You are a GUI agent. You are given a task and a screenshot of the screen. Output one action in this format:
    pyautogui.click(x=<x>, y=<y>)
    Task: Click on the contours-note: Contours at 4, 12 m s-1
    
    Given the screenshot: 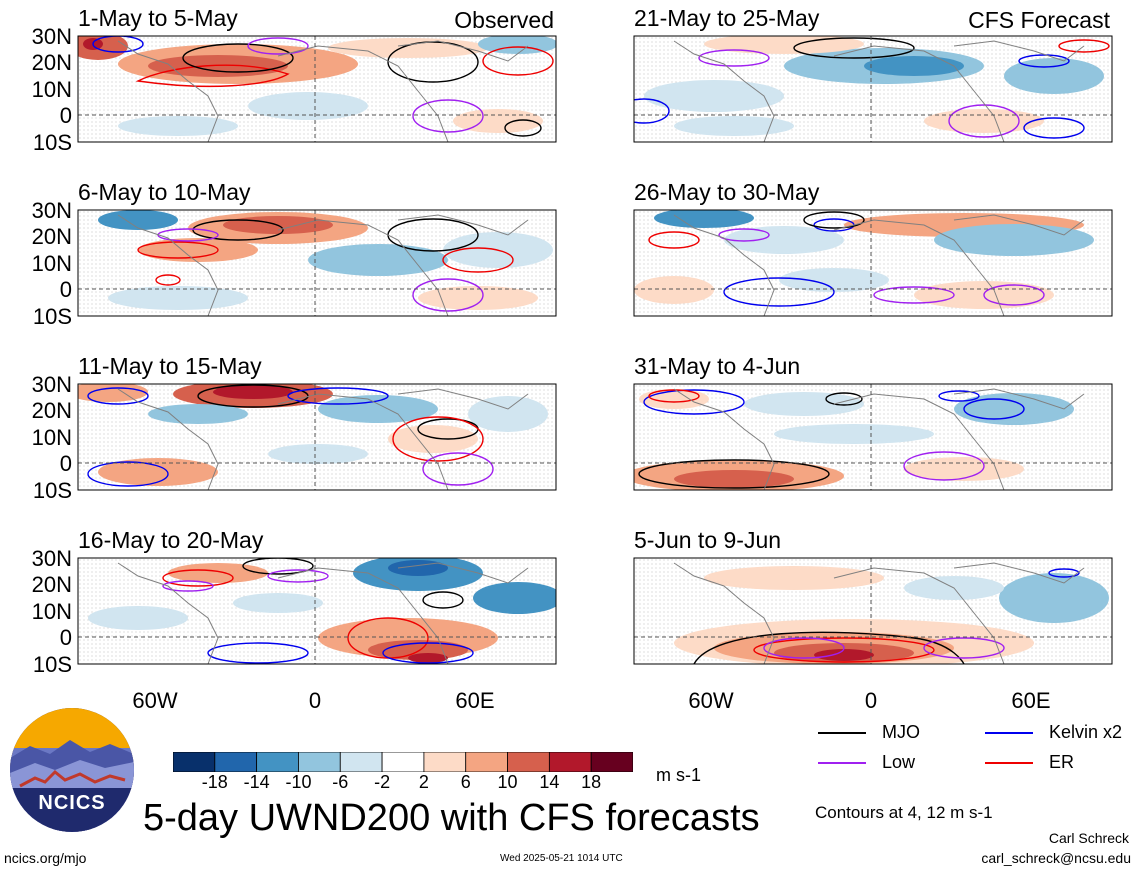 What is the action you would take?
    pyautogui.click(x=904, y=812)
    